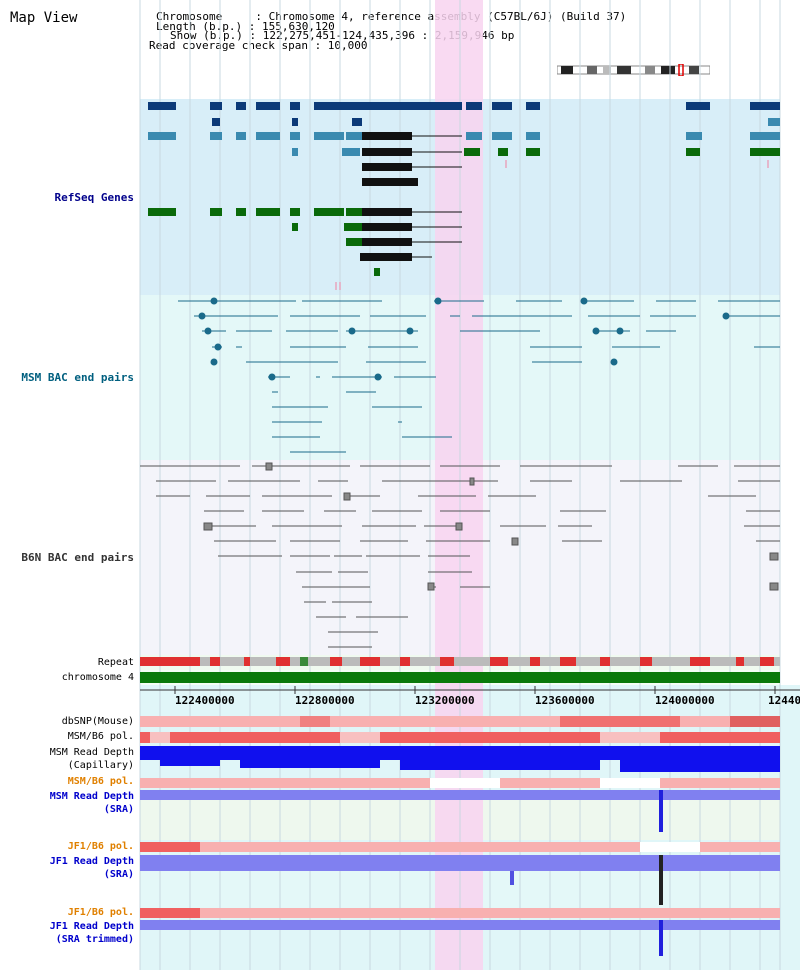 This screenshot has height=970, width=800. Describe the element at coordinates (325, 700) in the screenshot. I see `axis-tick: 122800000` at that location.